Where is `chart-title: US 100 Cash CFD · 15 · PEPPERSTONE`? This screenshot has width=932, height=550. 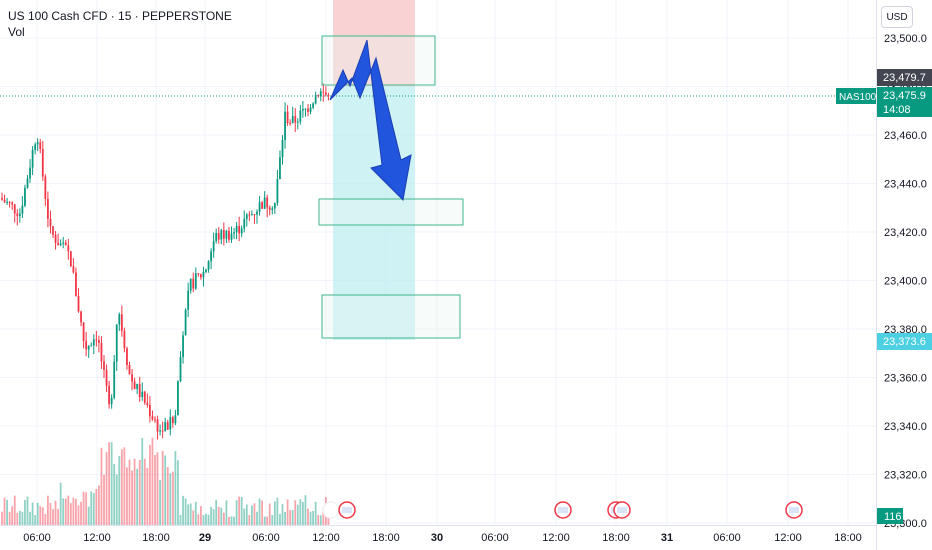
chart-title: US 100 Cash CFD · 15 · PEPPERSTONE is located at coordinates (120, 16).